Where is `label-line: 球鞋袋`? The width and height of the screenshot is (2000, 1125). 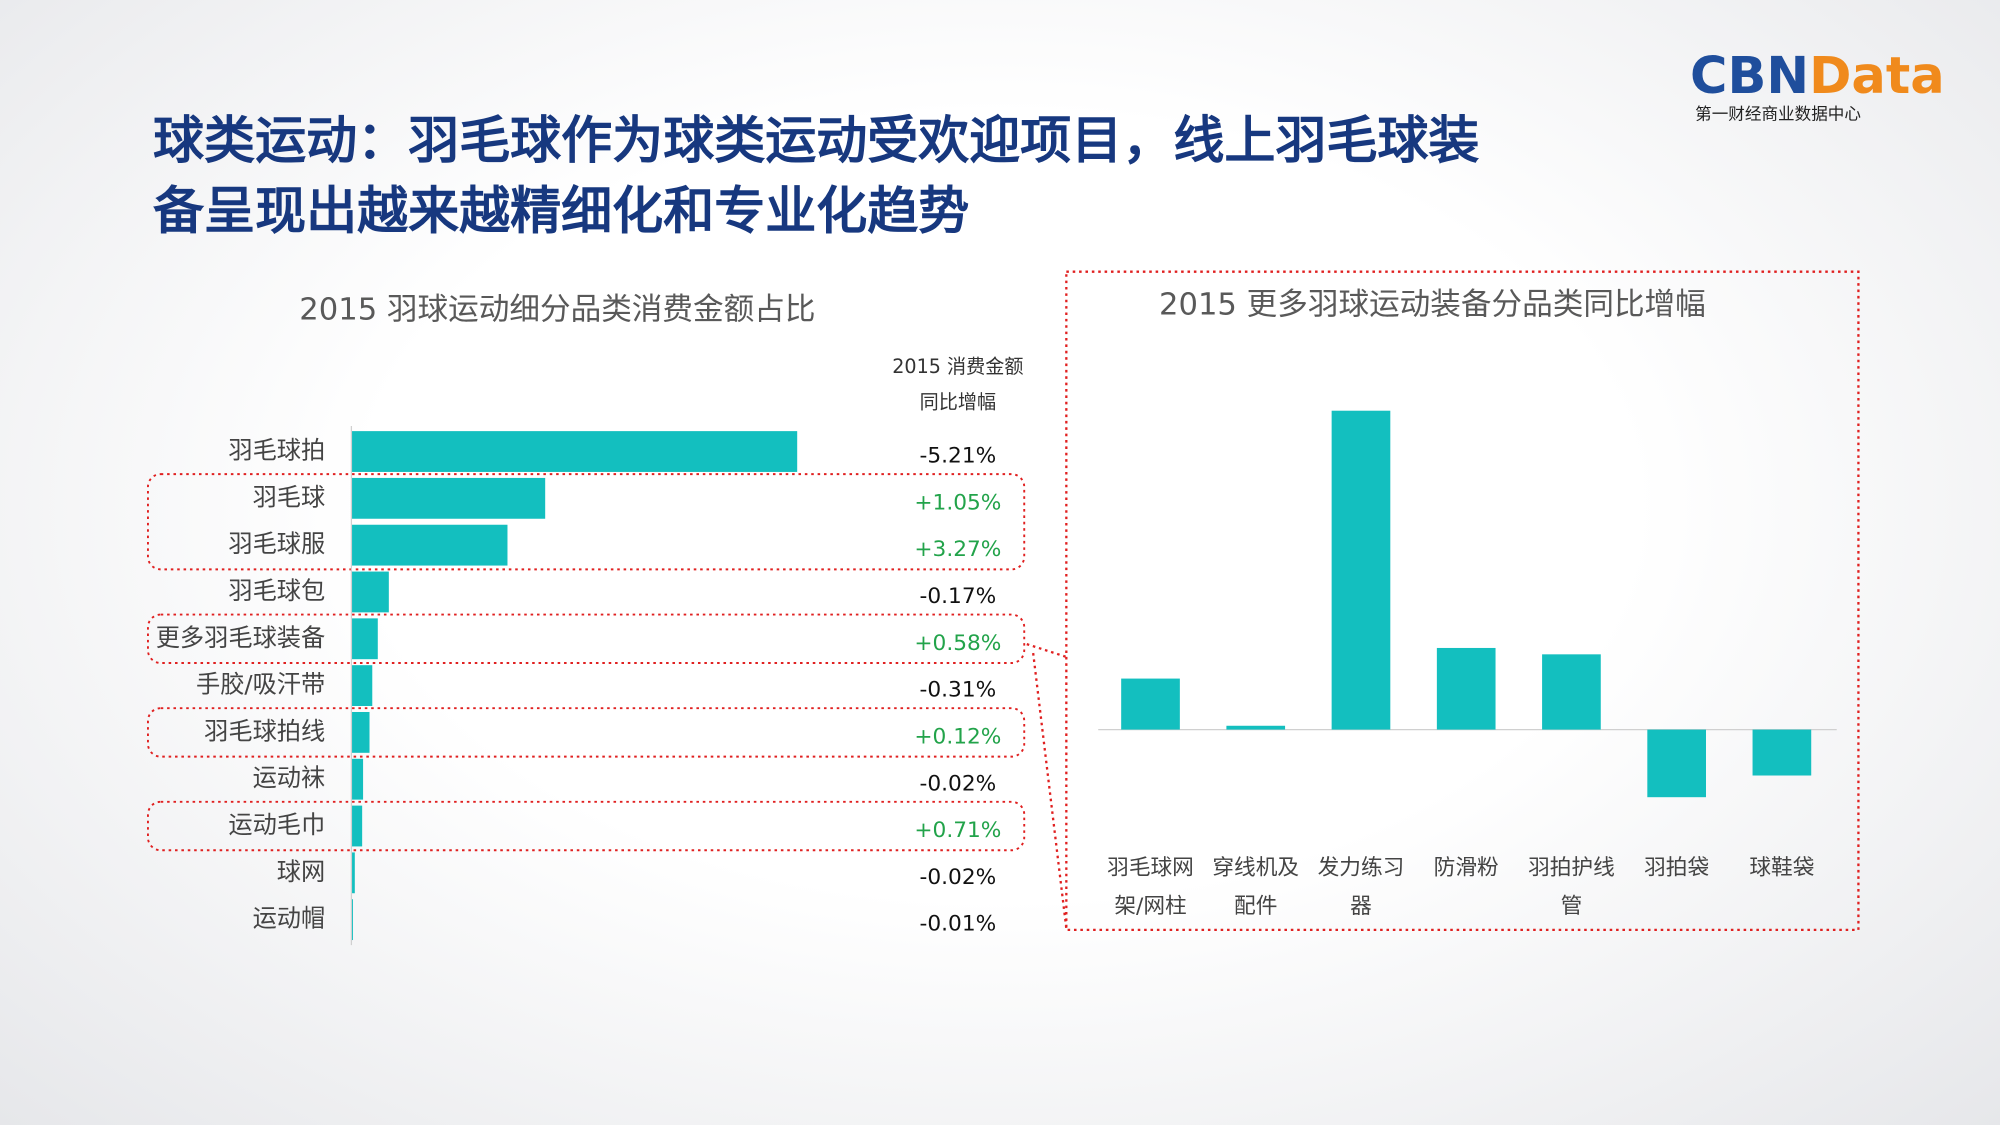
label-line: 球鞋袋 is located at coordinates (1781, 868).